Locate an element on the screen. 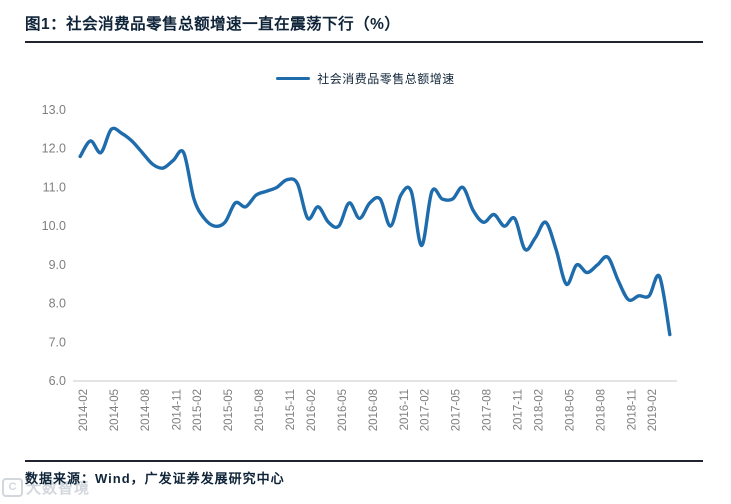 The height and width of the screenshot is (504, 731). x-axis-tick-label: 2015-05 is located at coordinates (229, 410).